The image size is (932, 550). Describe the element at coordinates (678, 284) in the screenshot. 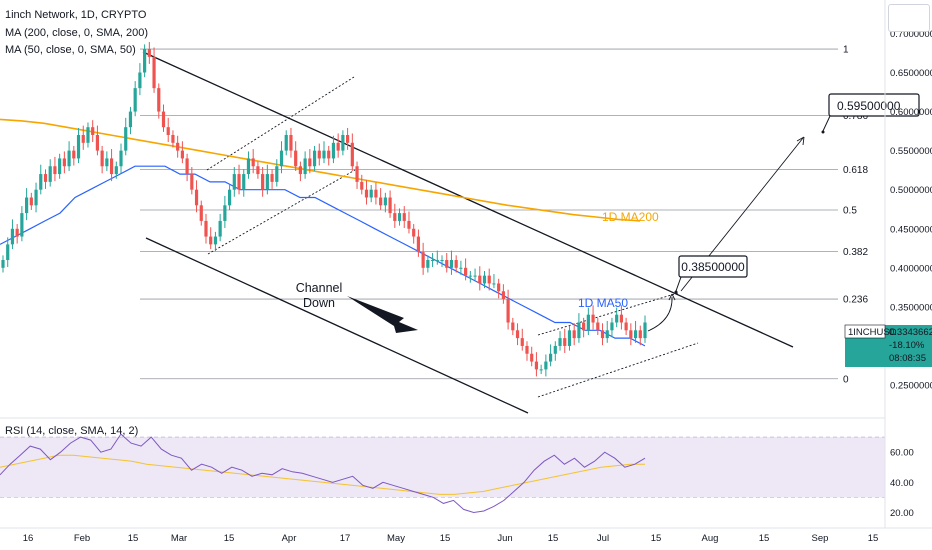

I see `target1-pointer` at that location.